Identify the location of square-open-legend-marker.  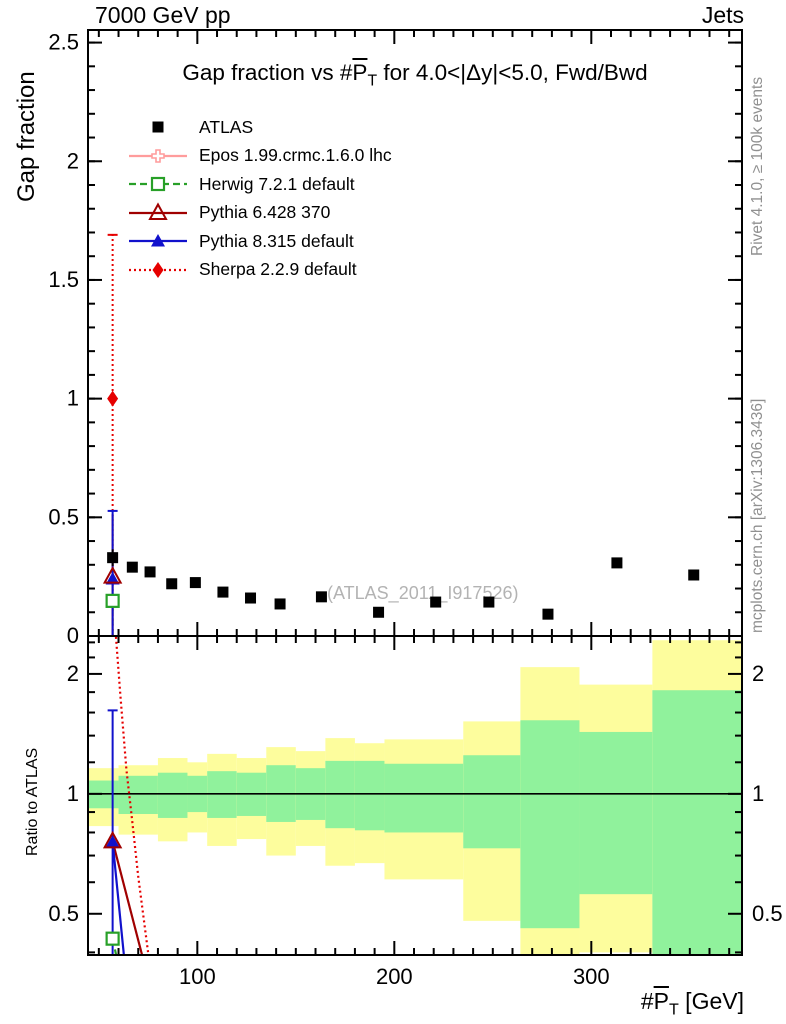
(158, 184).